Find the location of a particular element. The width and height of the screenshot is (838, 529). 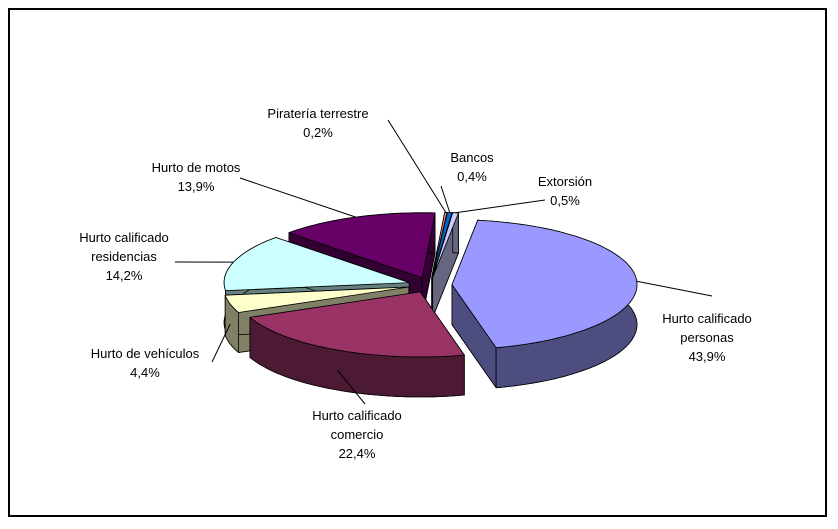

category-label: Hurto calificado comercio is located at coordinates (357, 425).